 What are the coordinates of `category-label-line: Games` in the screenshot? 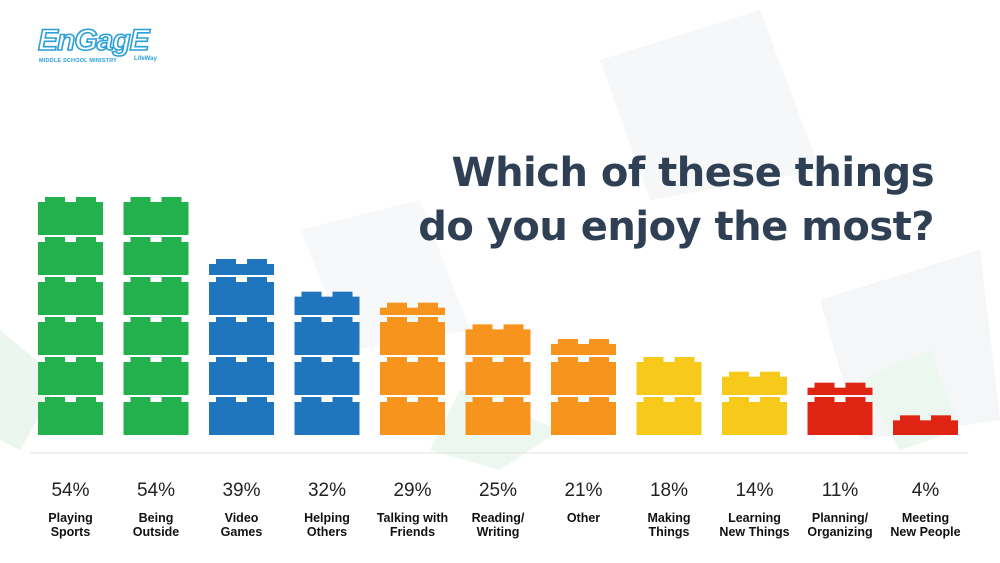 It's located at (242, 532).